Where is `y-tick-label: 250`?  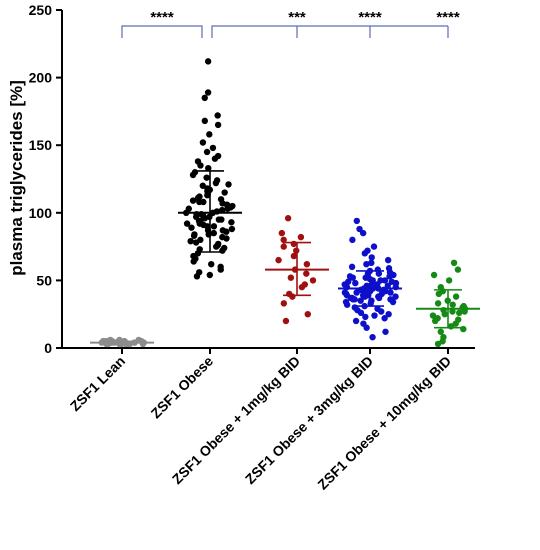
y-tick-label: 250 is located at coordinates (41, 10).